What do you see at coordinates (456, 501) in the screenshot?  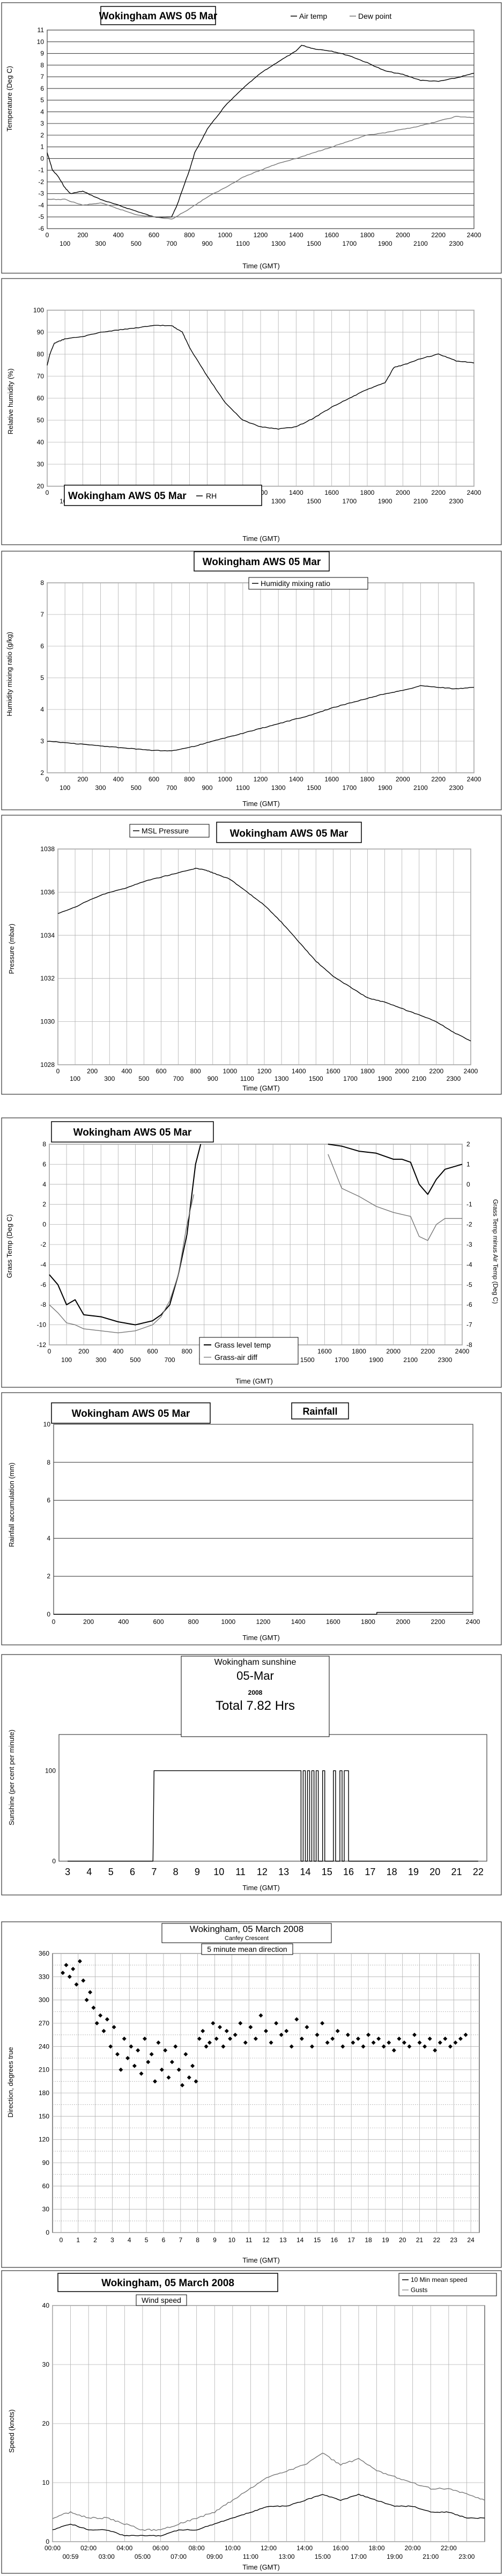 I see `x-tick-label: 2300` at bounding box center [456, 501].